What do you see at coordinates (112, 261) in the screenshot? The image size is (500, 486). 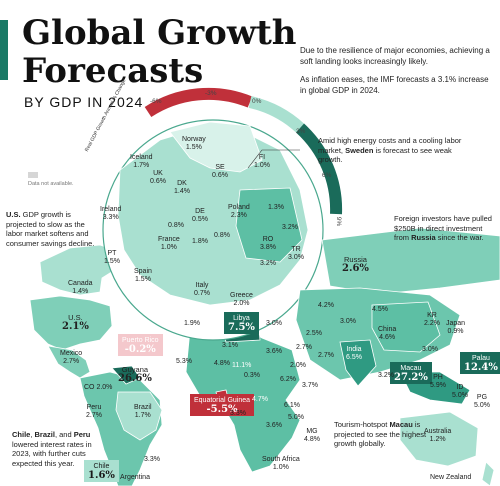 I see `pt-value: 1.5%` at bounding box center [112, 261].